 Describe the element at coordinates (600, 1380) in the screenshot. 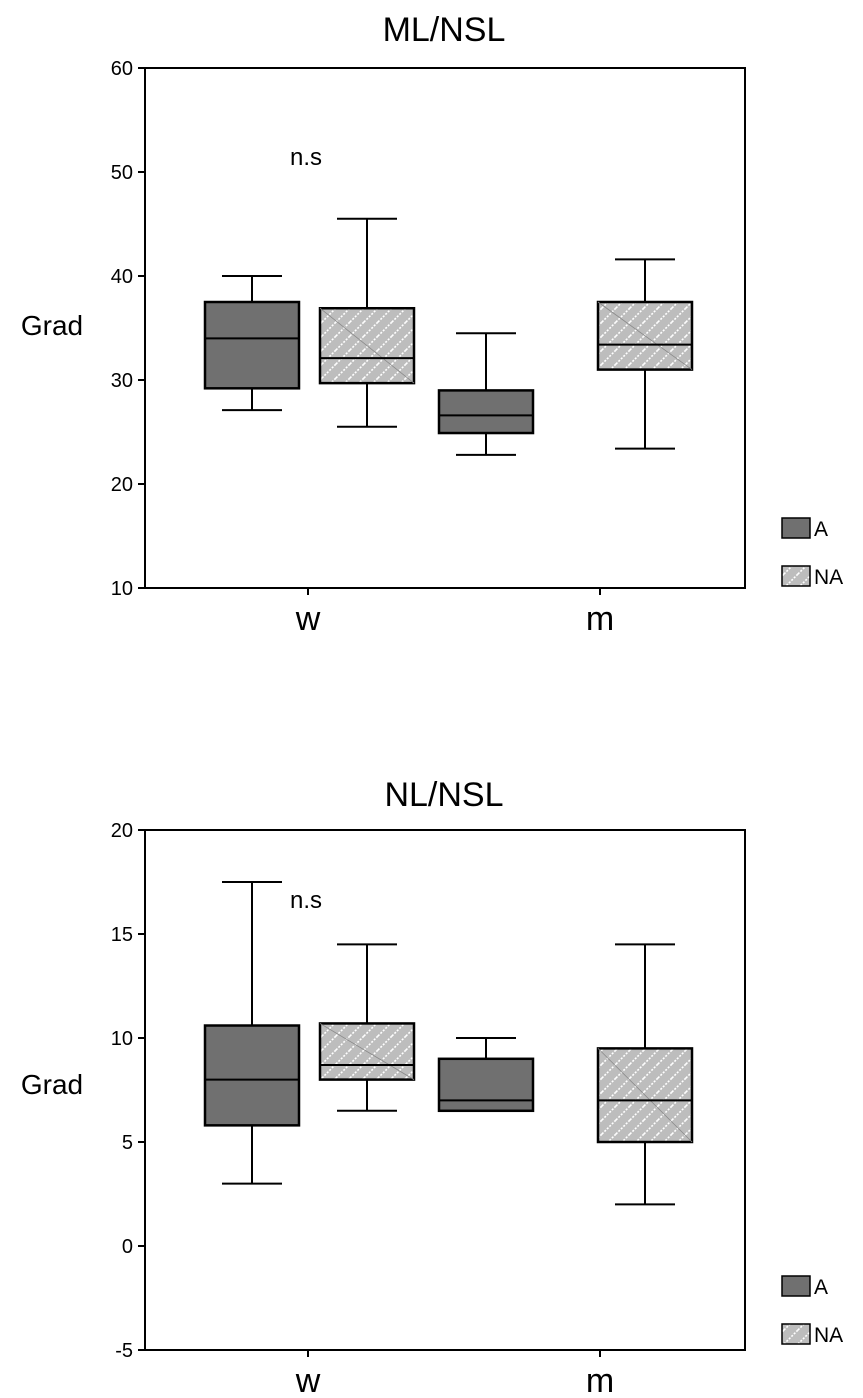

I see `chart-2-category-m: m` at that location.